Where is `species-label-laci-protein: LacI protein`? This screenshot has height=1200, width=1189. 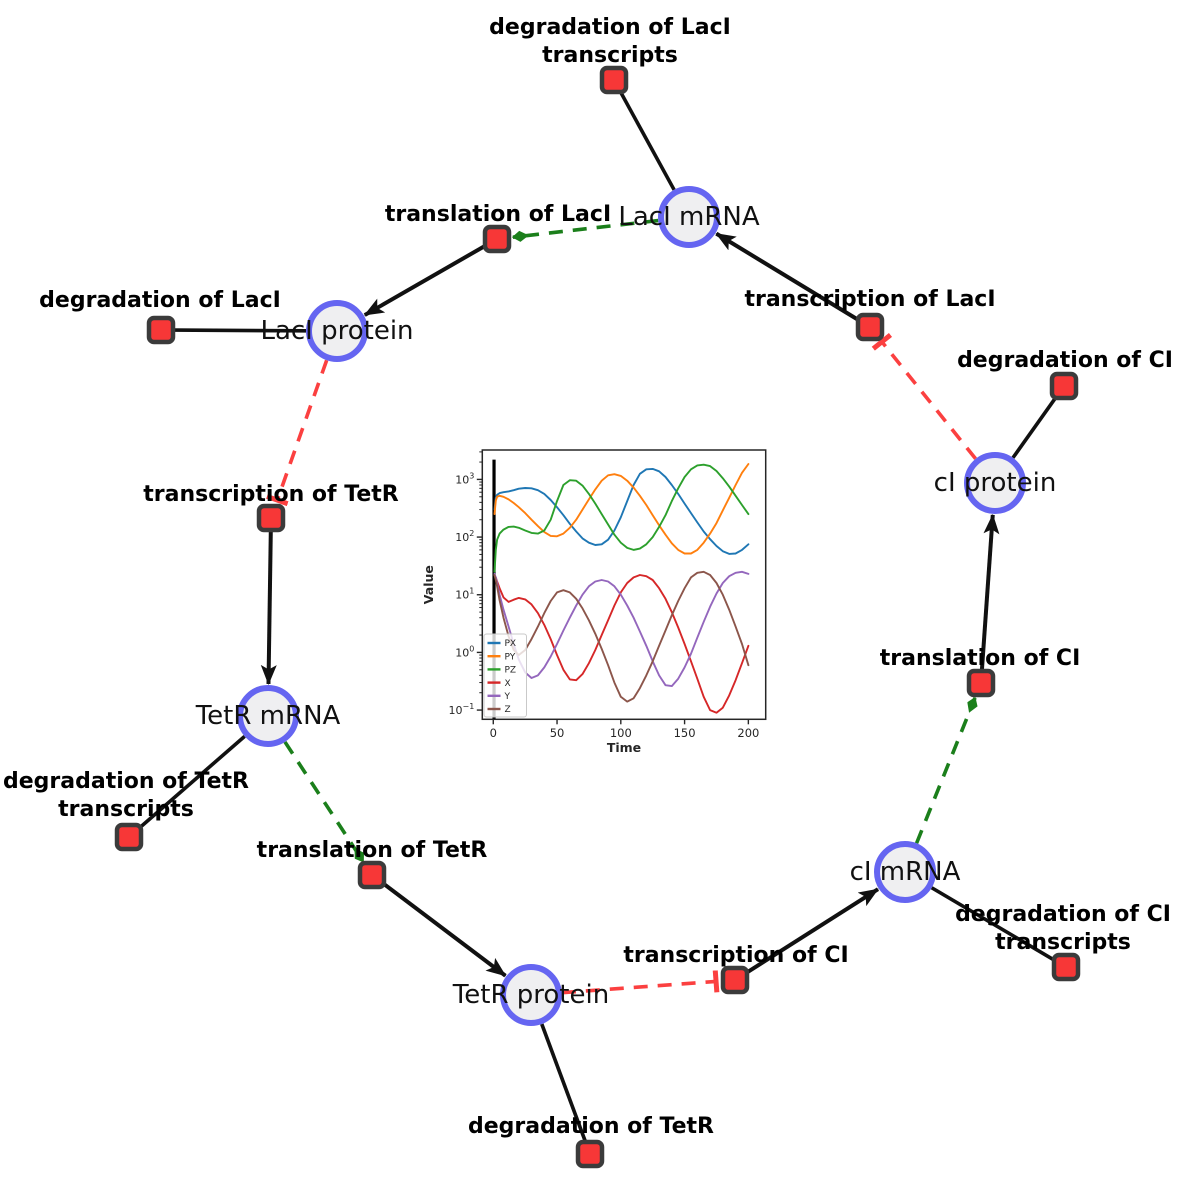 species-label-laci-protein: LacI protein is located at coordinates (336, 331).